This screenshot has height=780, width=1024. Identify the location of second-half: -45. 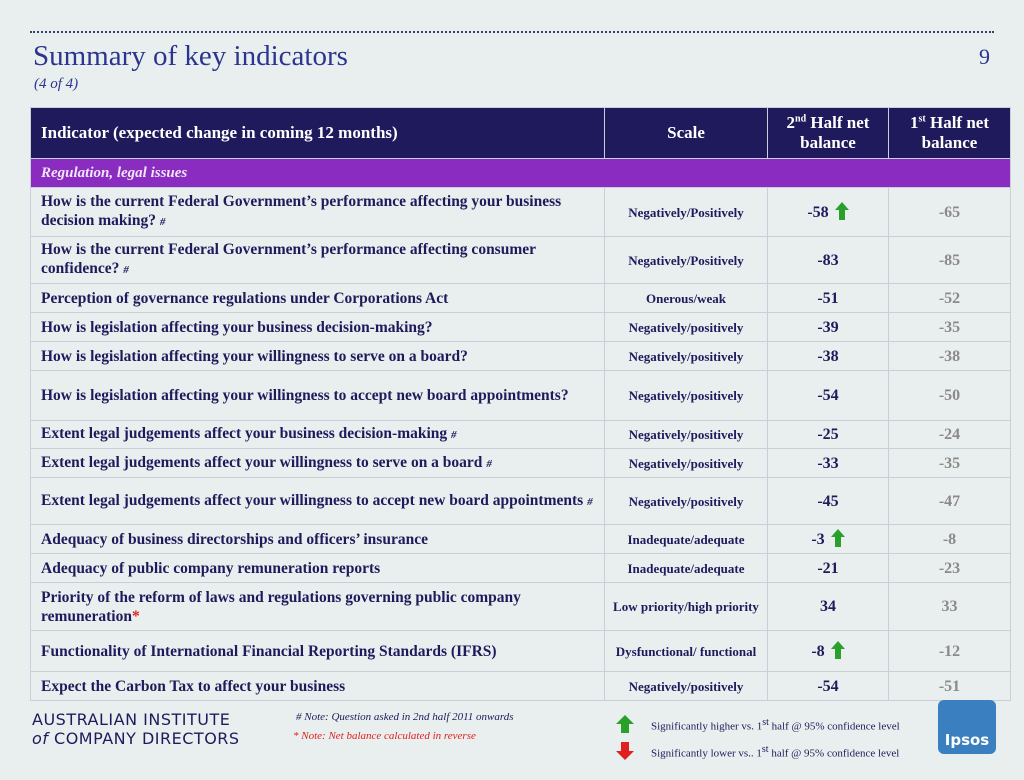
(828, 501).